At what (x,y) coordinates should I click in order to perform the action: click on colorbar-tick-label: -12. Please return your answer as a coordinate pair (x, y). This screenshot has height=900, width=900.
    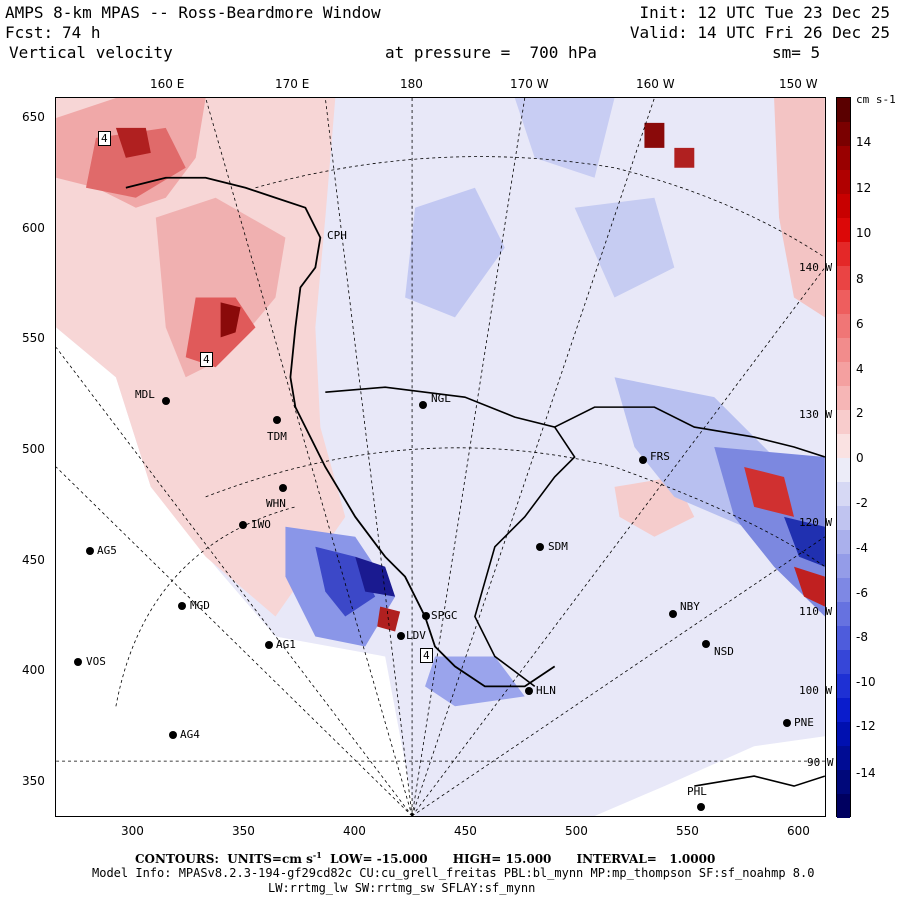
    Looking at the image, I should click on (866, 726).